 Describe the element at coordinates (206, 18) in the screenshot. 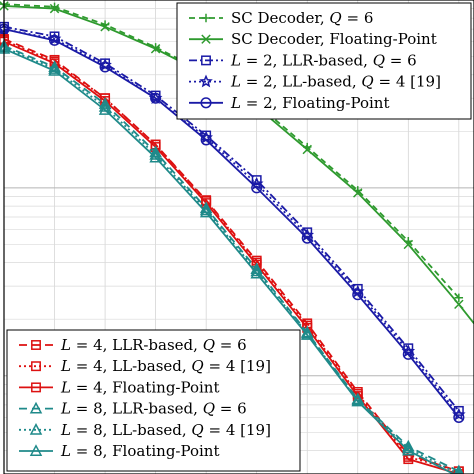

I see `legend-marker-sc_q6` at that location.